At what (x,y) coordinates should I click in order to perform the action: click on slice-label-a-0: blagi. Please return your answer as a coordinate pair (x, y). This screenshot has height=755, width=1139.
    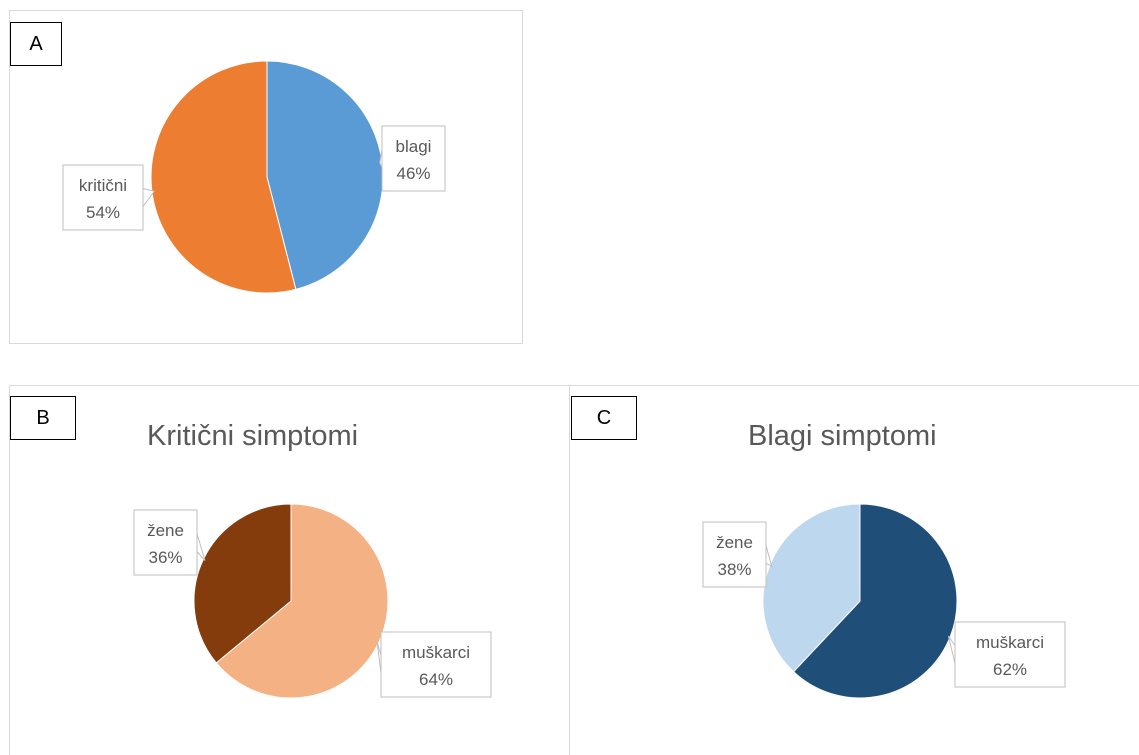
    Looking at the image, I should click on (414, 146).